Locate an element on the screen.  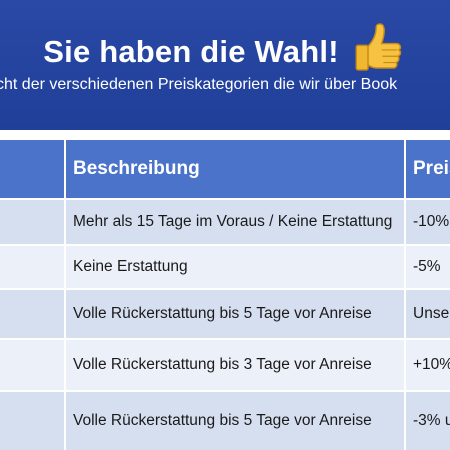
slide-title: Sie haben die Wahl! is located at coordinates (225, 50).